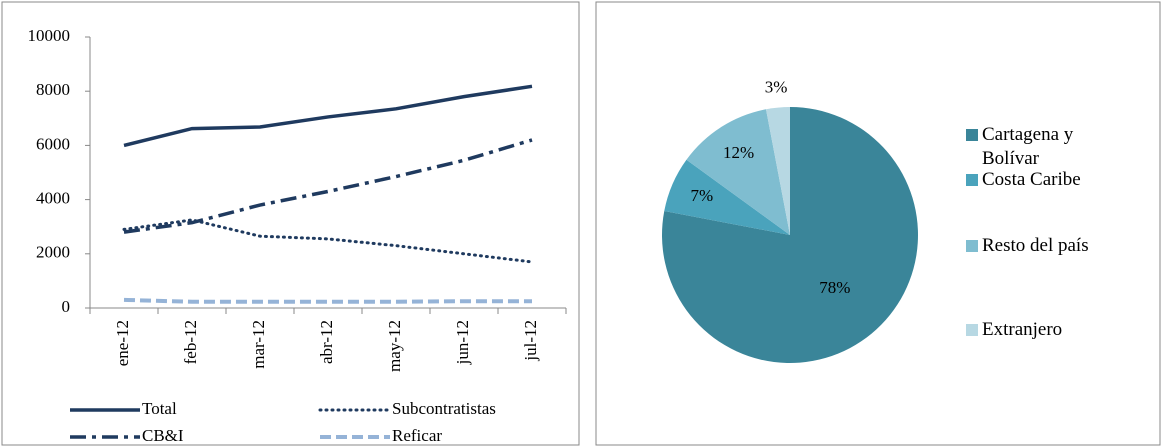  What do you see at coordinates (738, 152) in the screenshot?
I see `pie-label: 12%` at bounding box center [738, 152].